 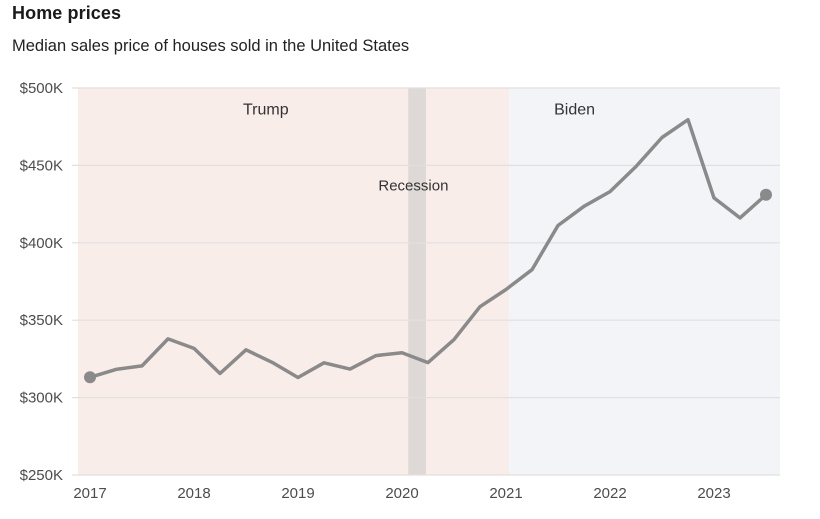 I want to click on x-axis-tick-label: 2020, so click(x=401, y=493).